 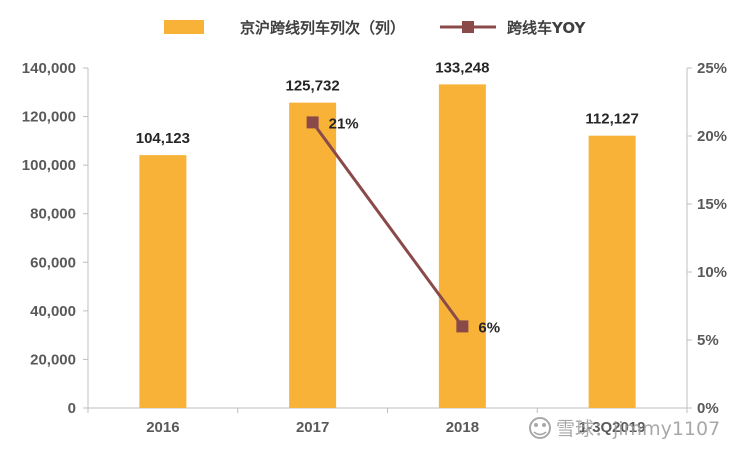 I want to click on left-tick-label: 100,000, so click(x=49, y=165).